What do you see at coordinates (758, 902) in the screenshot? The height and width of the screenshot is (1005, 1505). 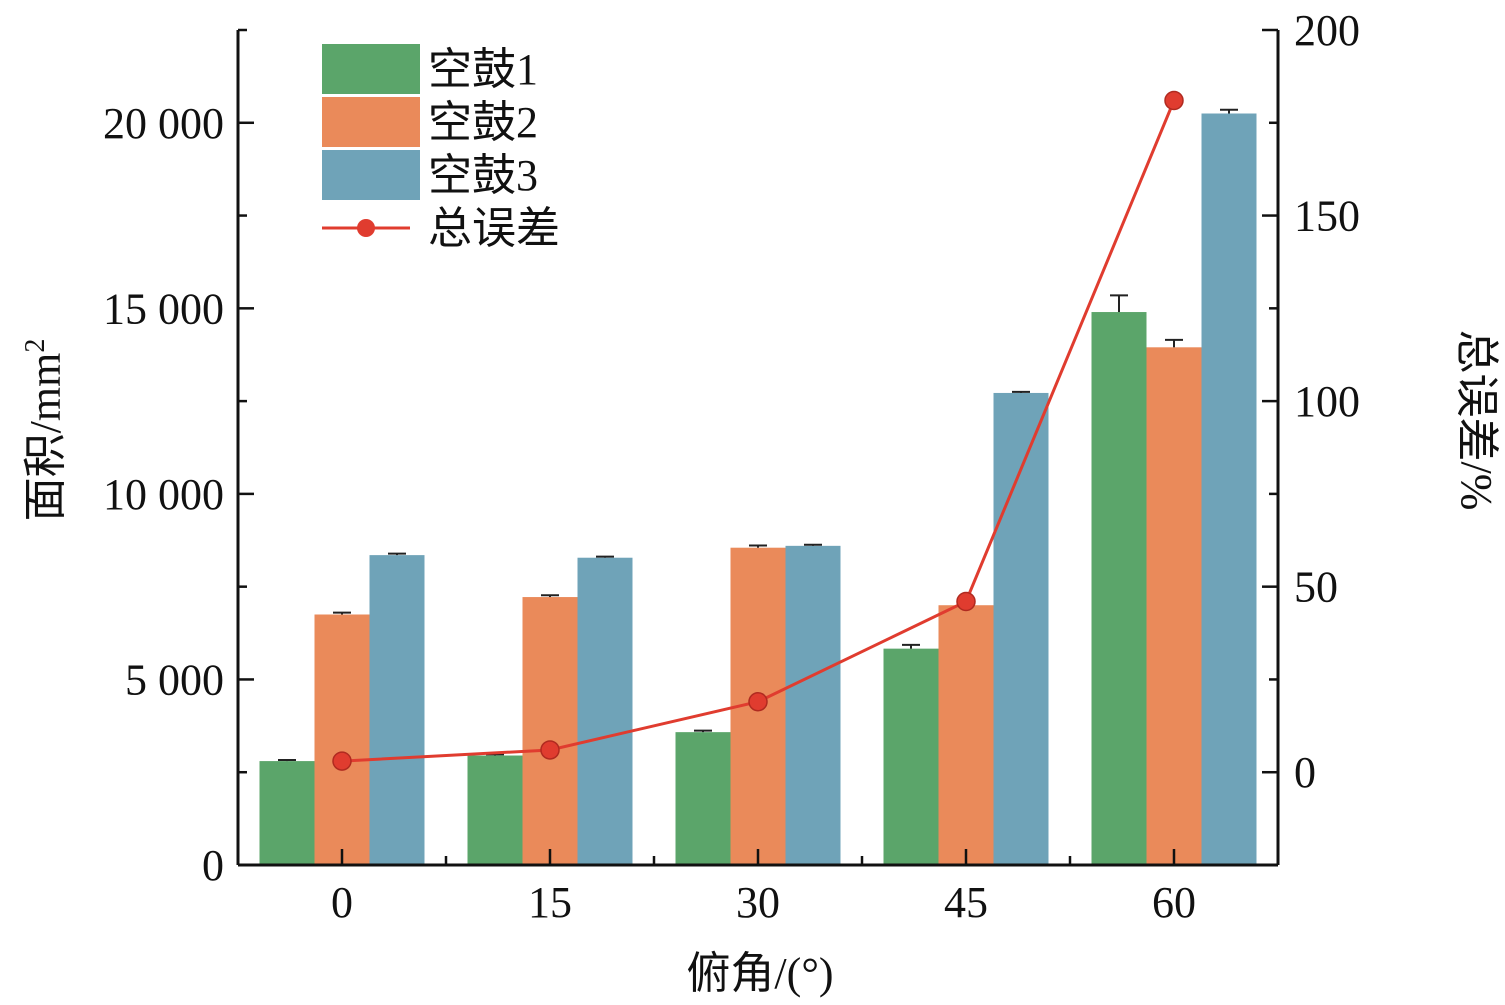 I see `x-tick-label-30: 30` at bounding box center [758, 902].